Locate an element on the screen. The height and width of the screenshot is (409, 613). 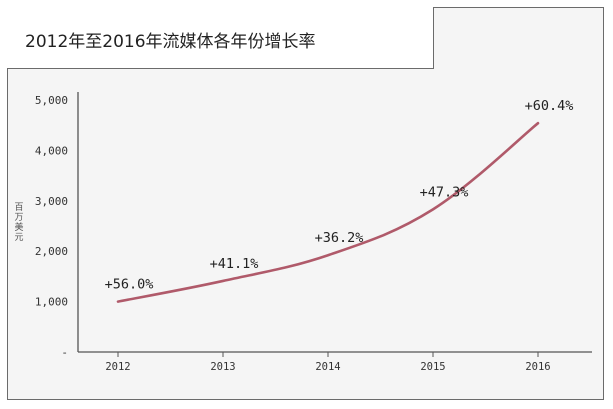
y-ticks: - 1,000 2,000 3,000 4,000 5,000 is located at coordinates (51, 226).